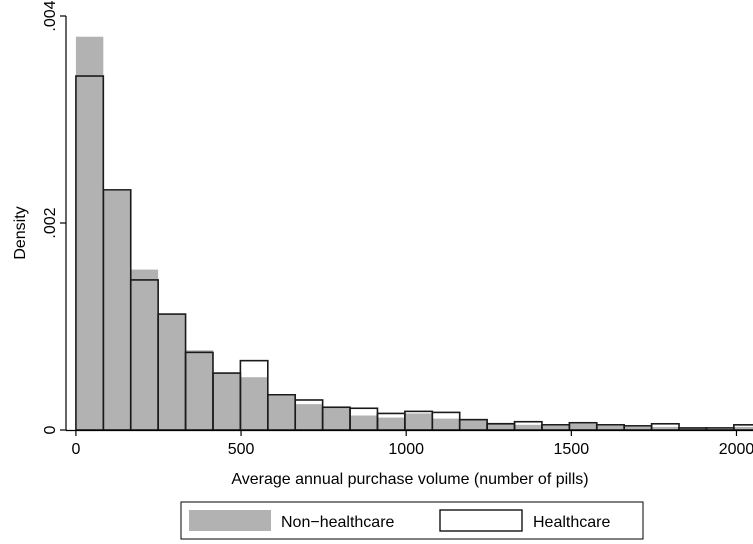 The width and height of the screenshot is (753, 544). I want to click on legend-swatch-non-healthcare, so click(230, 520).